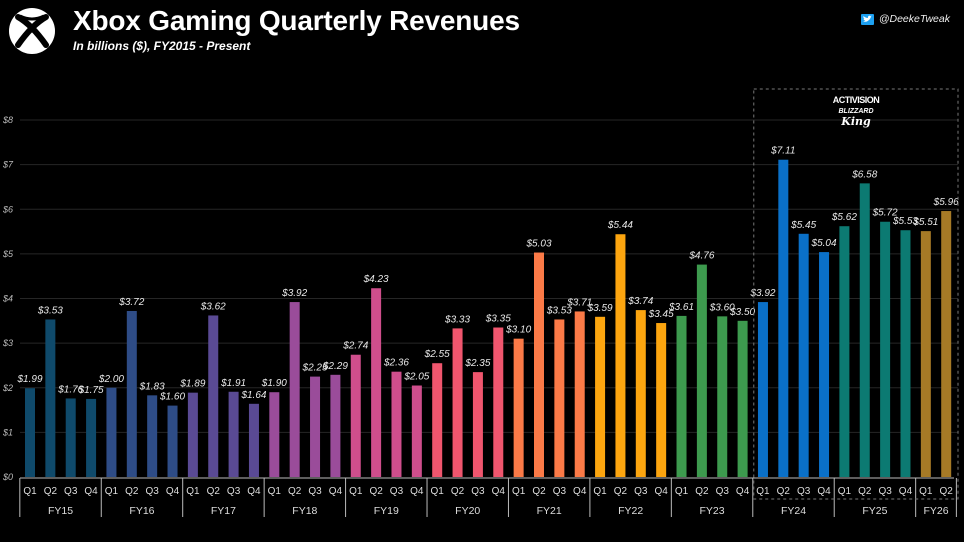 The image size is (964, 542). I want to click on data-label: $5.62, so click(844, 217).